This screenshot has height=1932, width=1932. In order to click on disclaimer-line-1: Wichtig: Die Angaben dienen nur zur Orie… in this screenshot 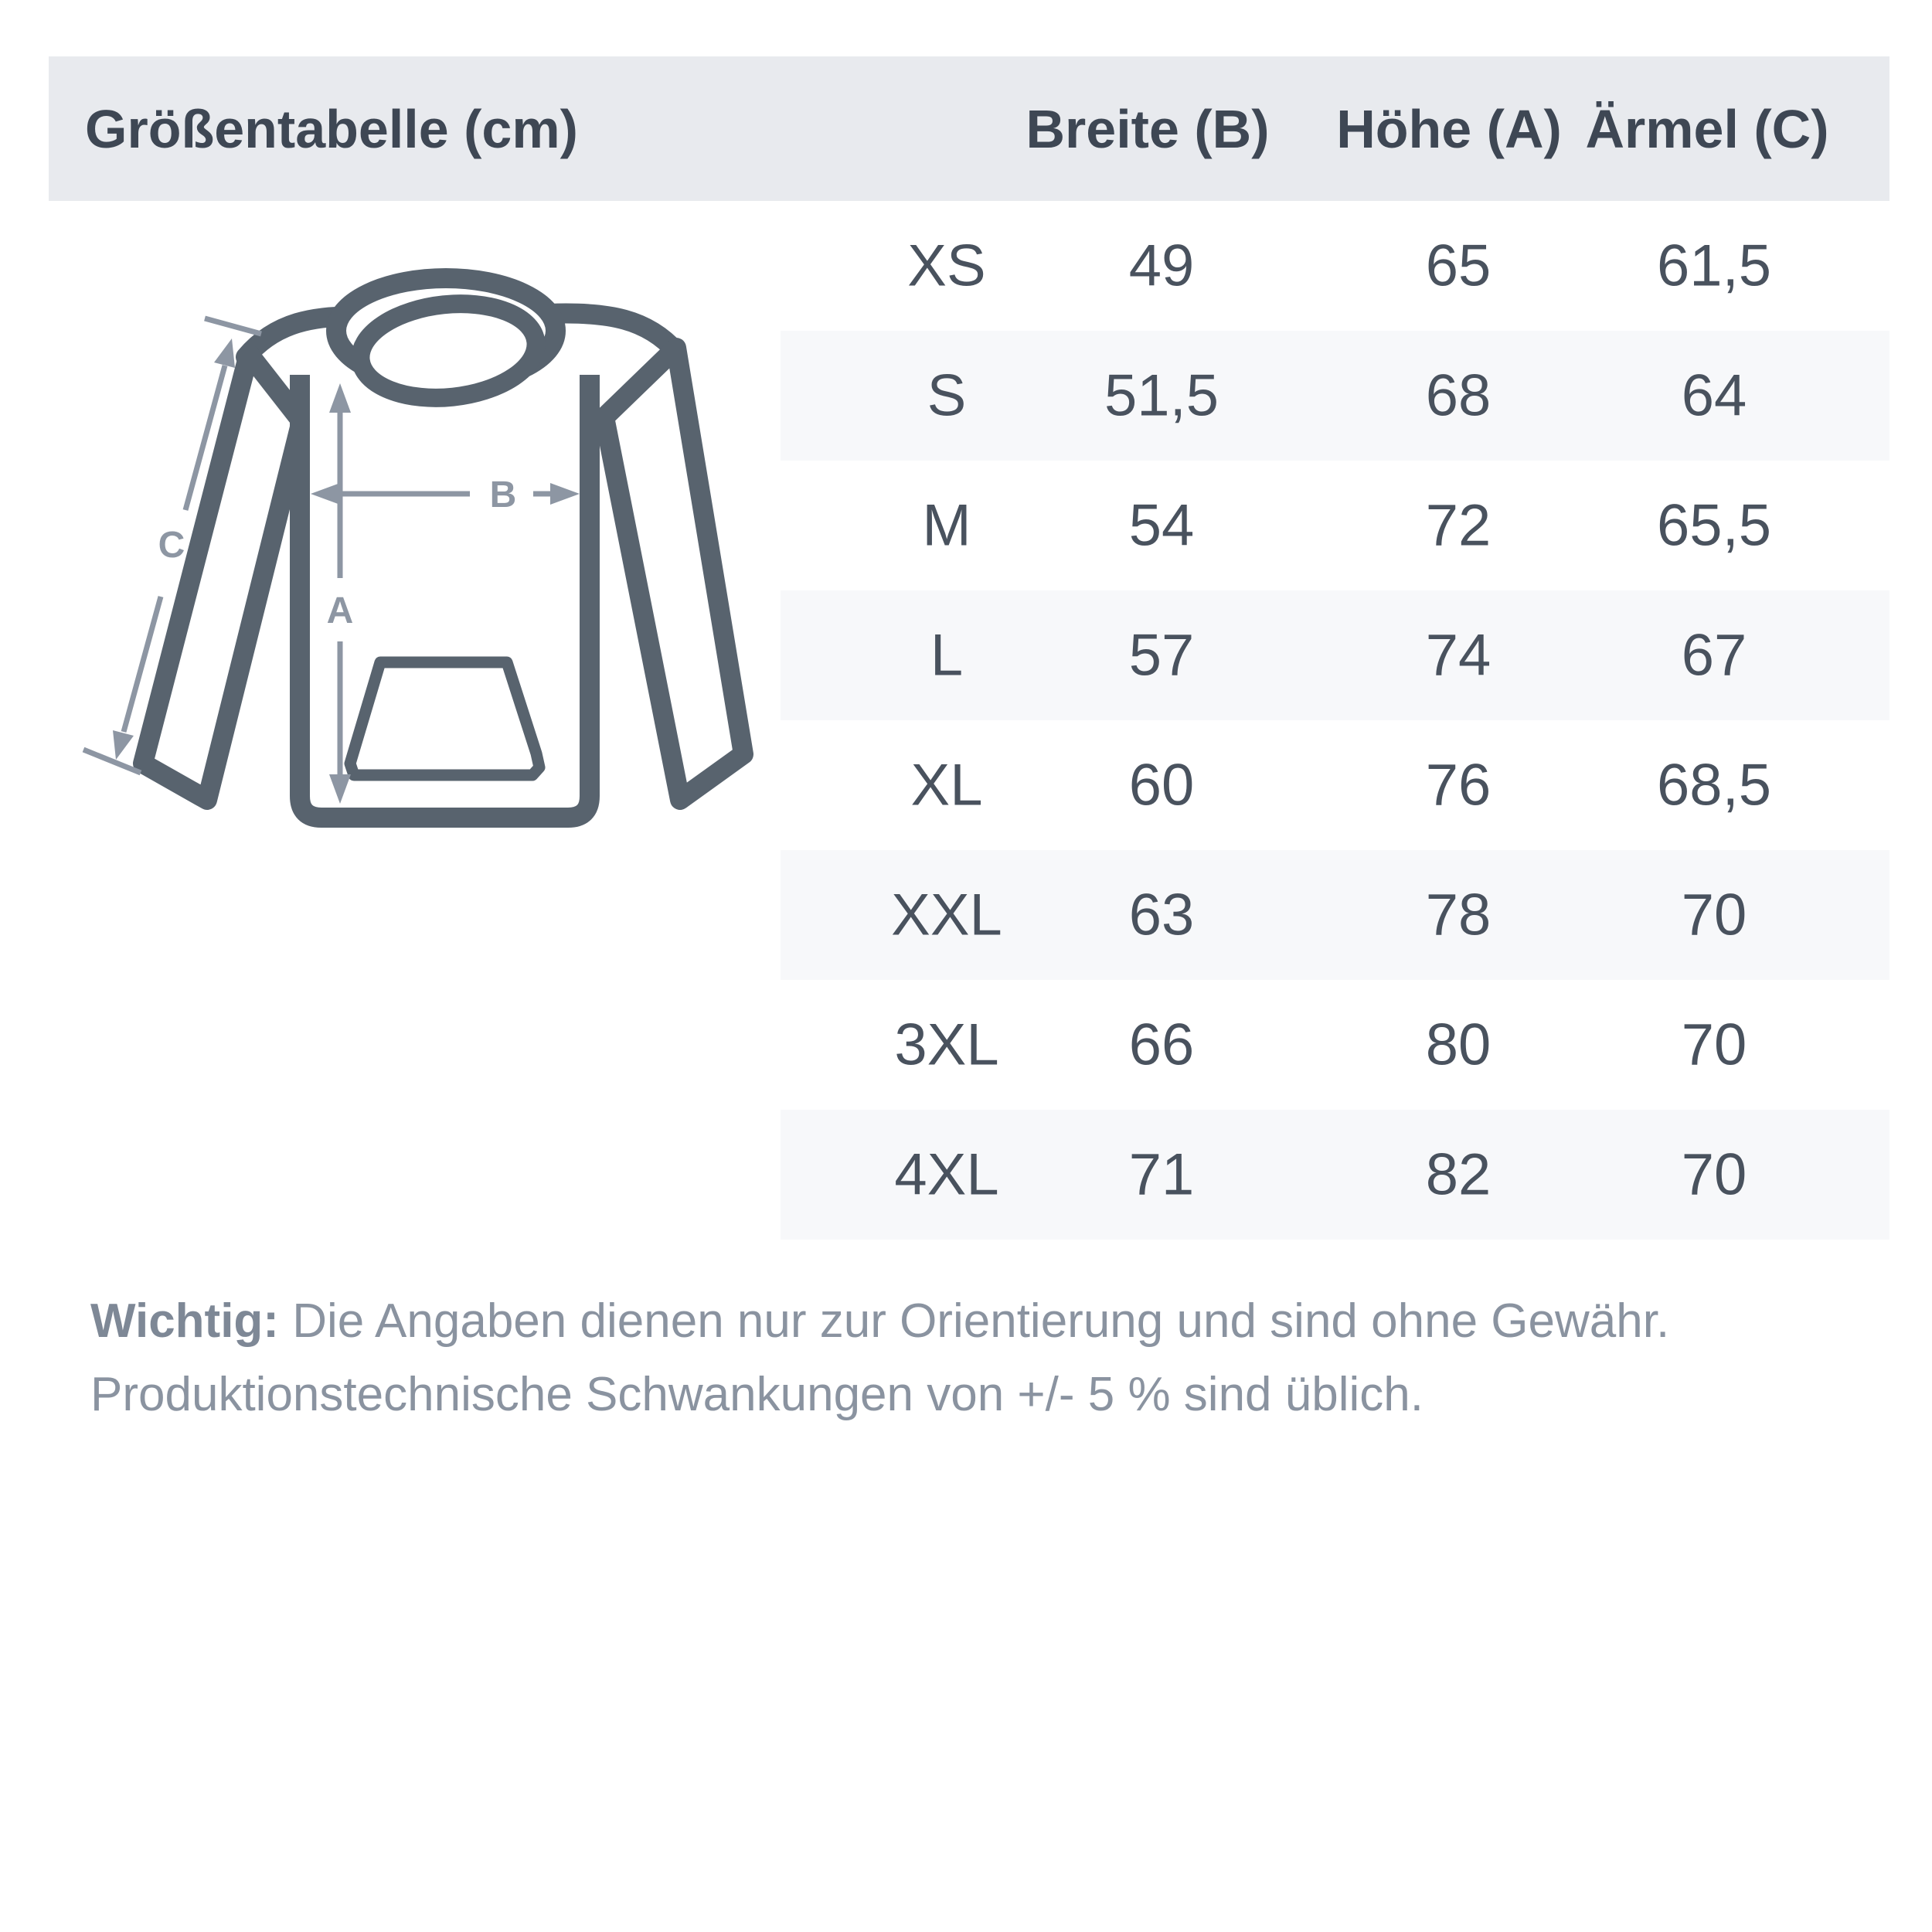, I will do `click(964, 1321)`.